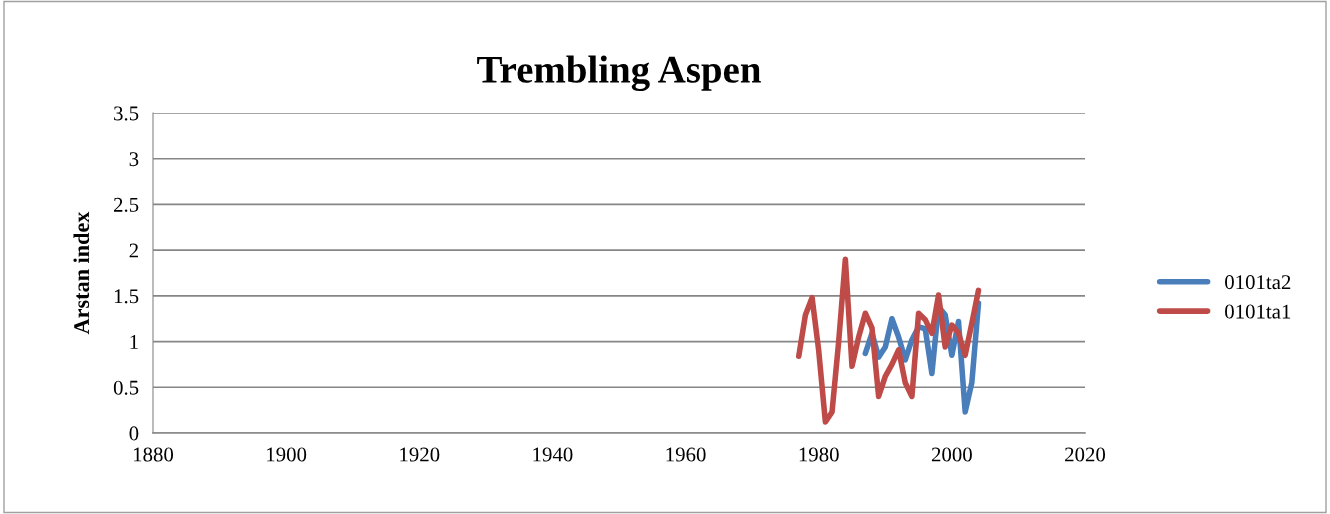 The image size is (1330, 514). What do you see at coordinates (126, 387) in the screenshot?
I see `y-tick-label: 0.5` at bounding box center [126, 387].